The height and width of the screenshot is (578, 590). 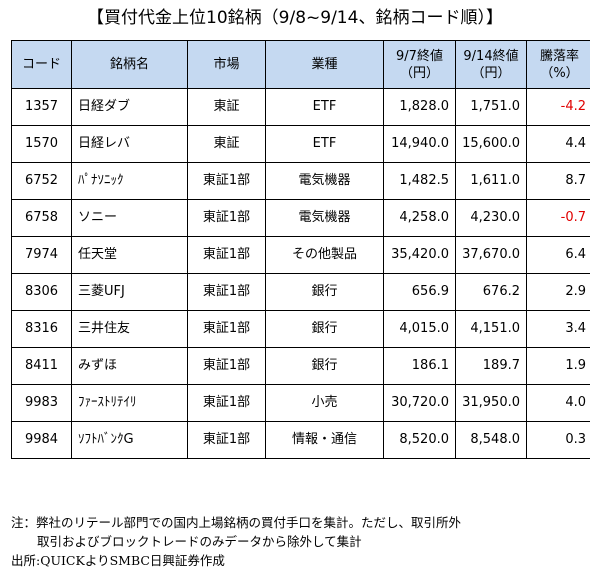 What do you see at coordinates (419, 255) in the screenshot?
I see `cell-price-prev: 35,420.0` at bounding box center [419, 255].